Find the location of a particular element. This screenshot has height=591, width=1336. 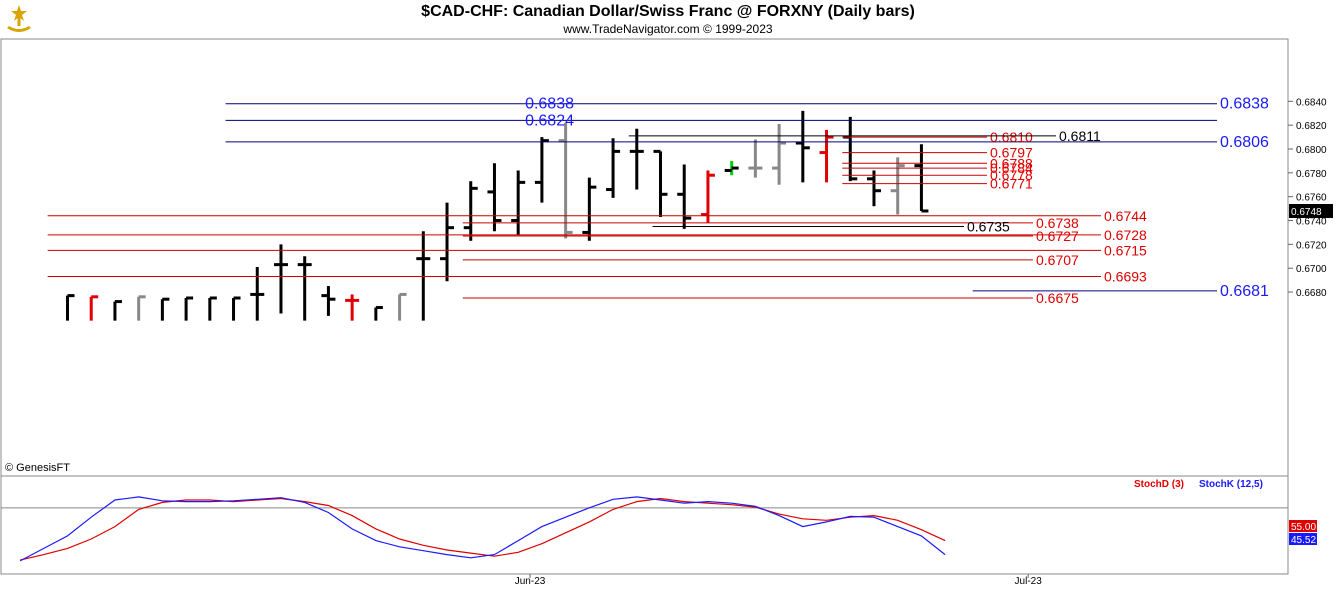

level-label-0.6771: 0.6771 is located at coordinates (1011, 184).